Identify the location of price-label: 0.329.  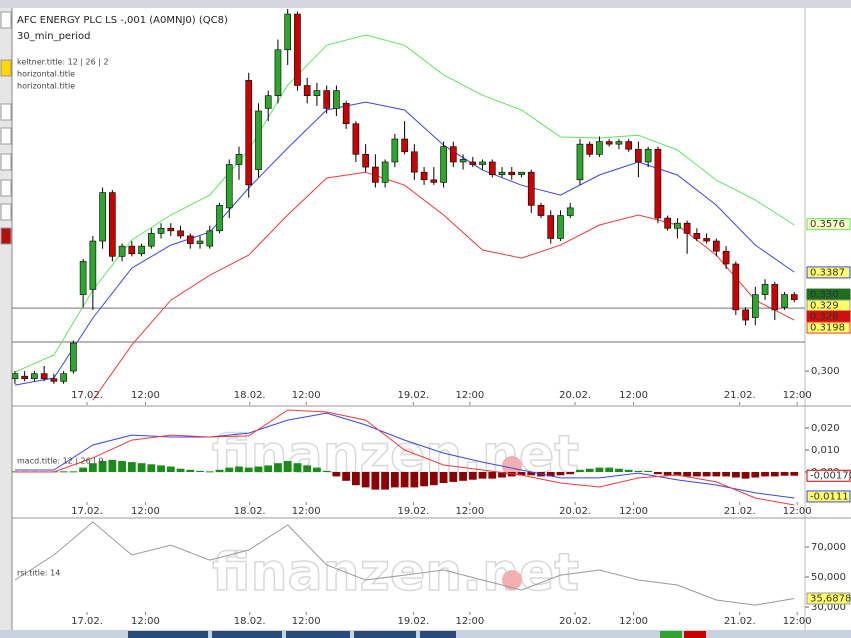
(824, 306).